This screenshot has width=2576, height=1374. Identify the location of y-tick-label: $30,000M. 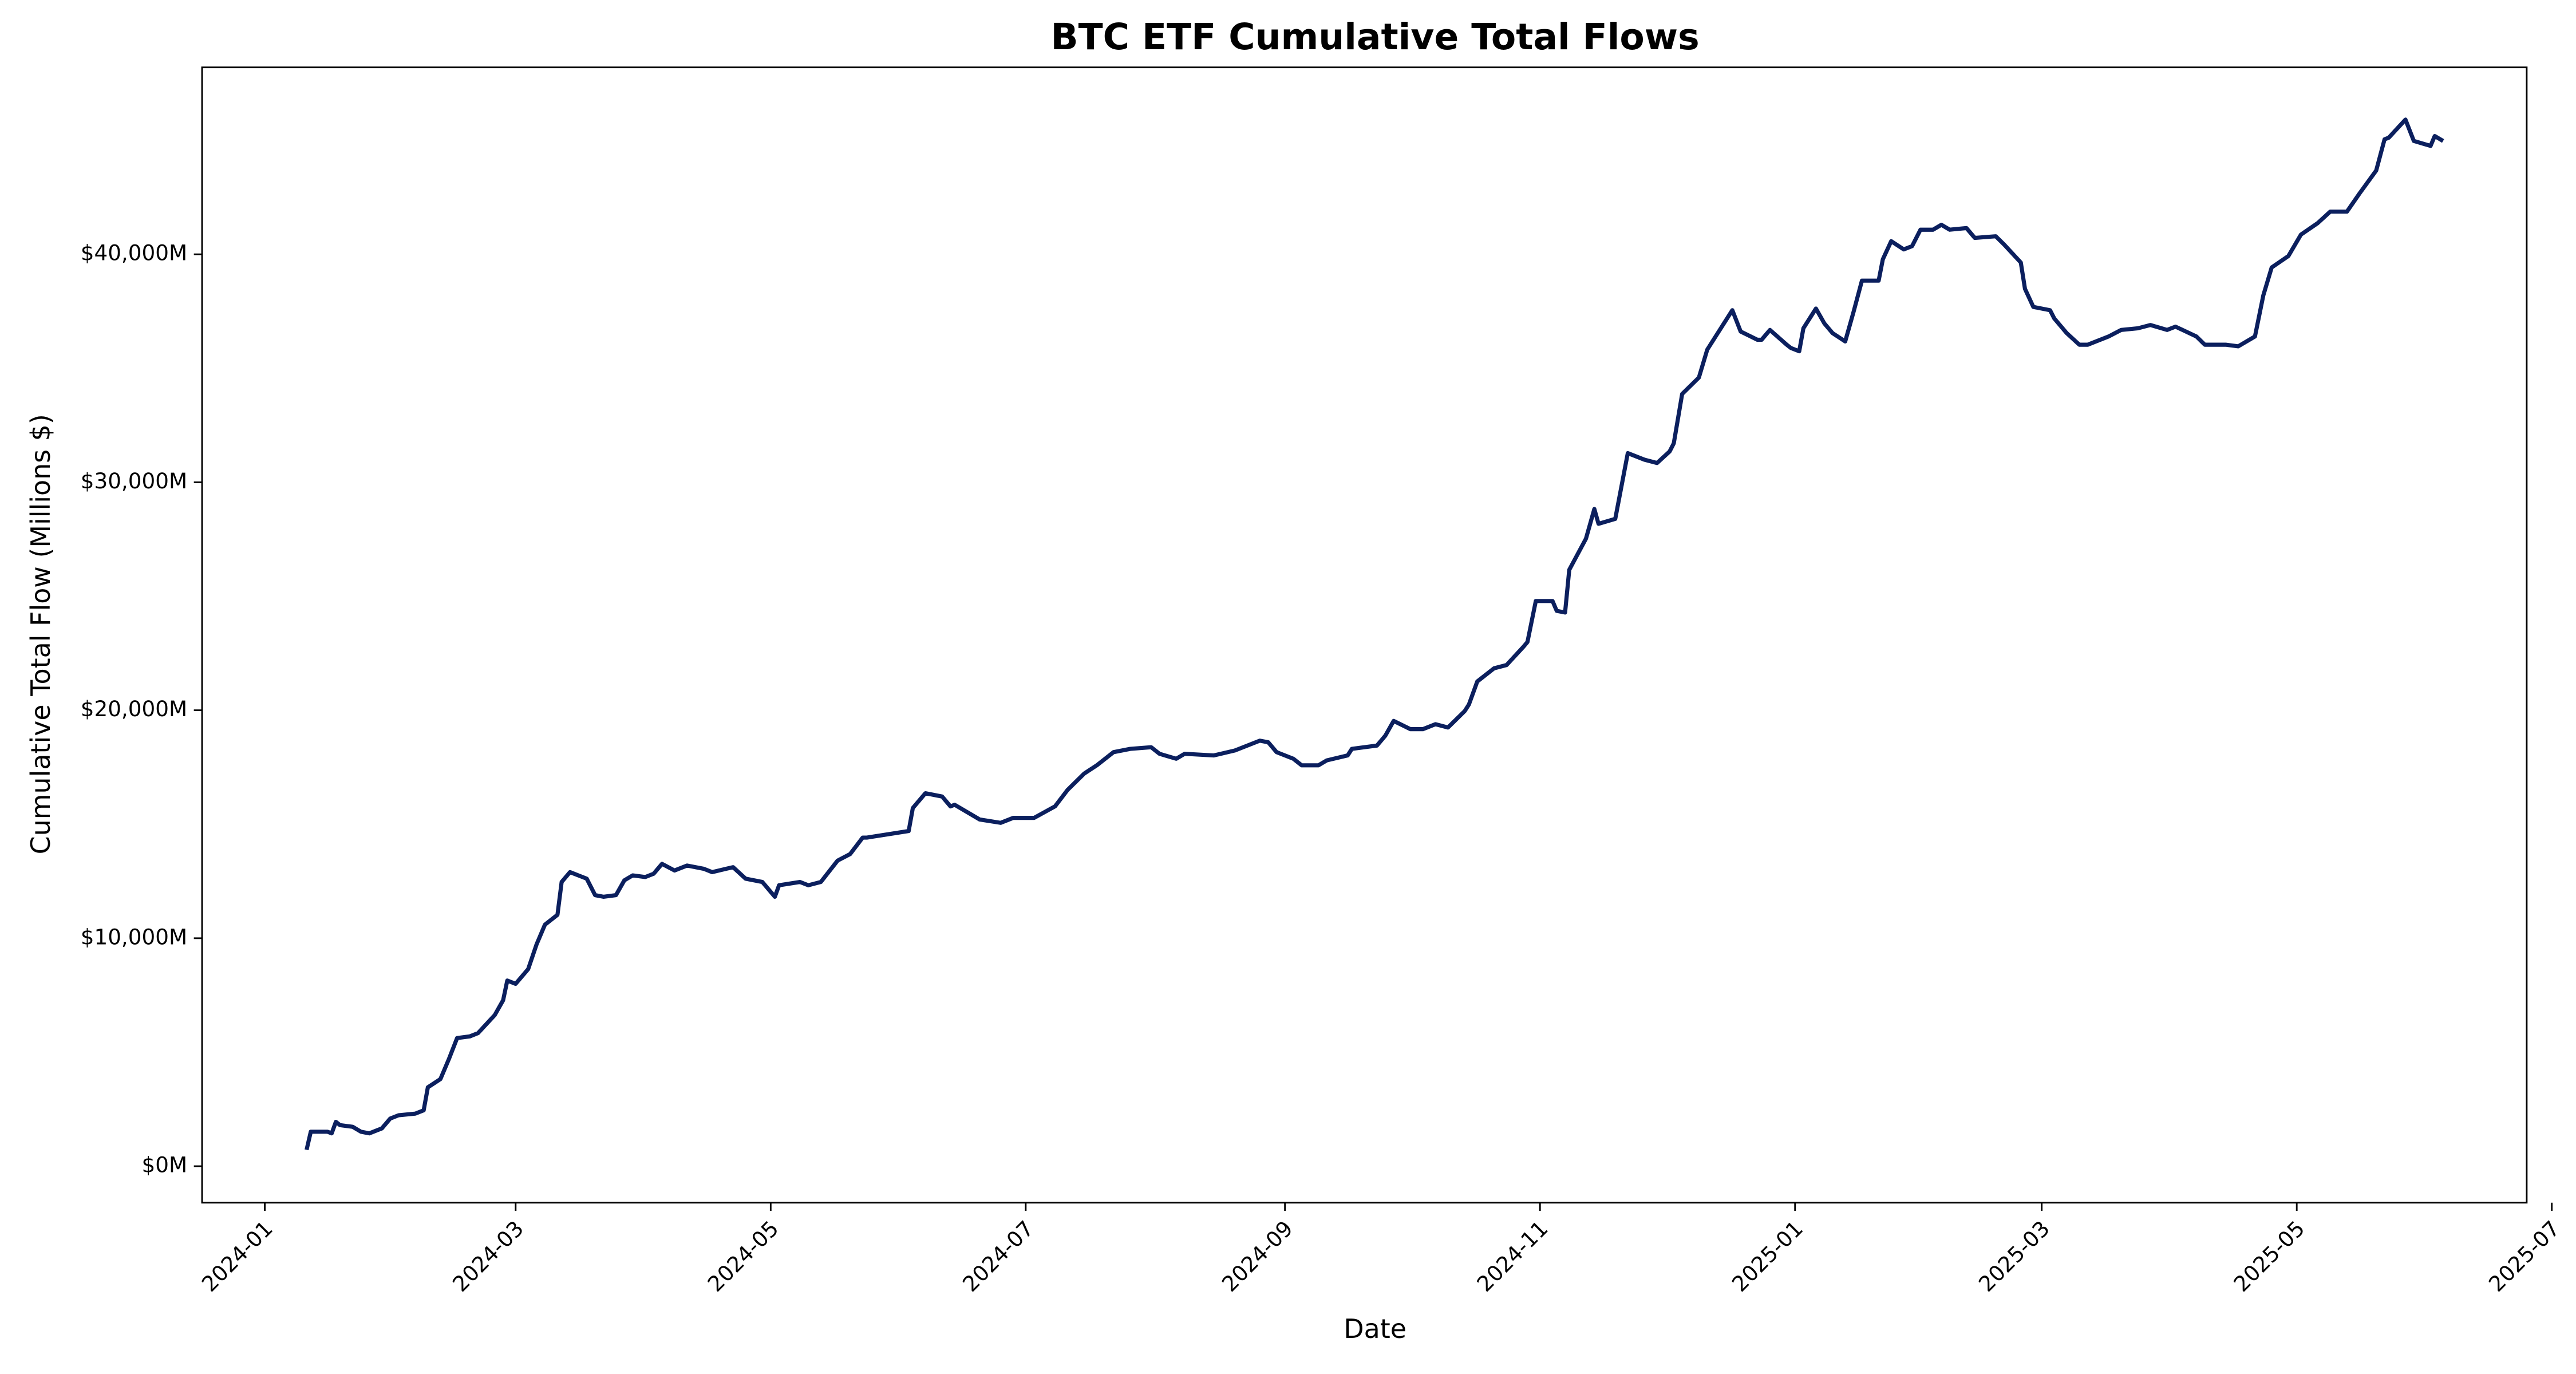
(134, 481).